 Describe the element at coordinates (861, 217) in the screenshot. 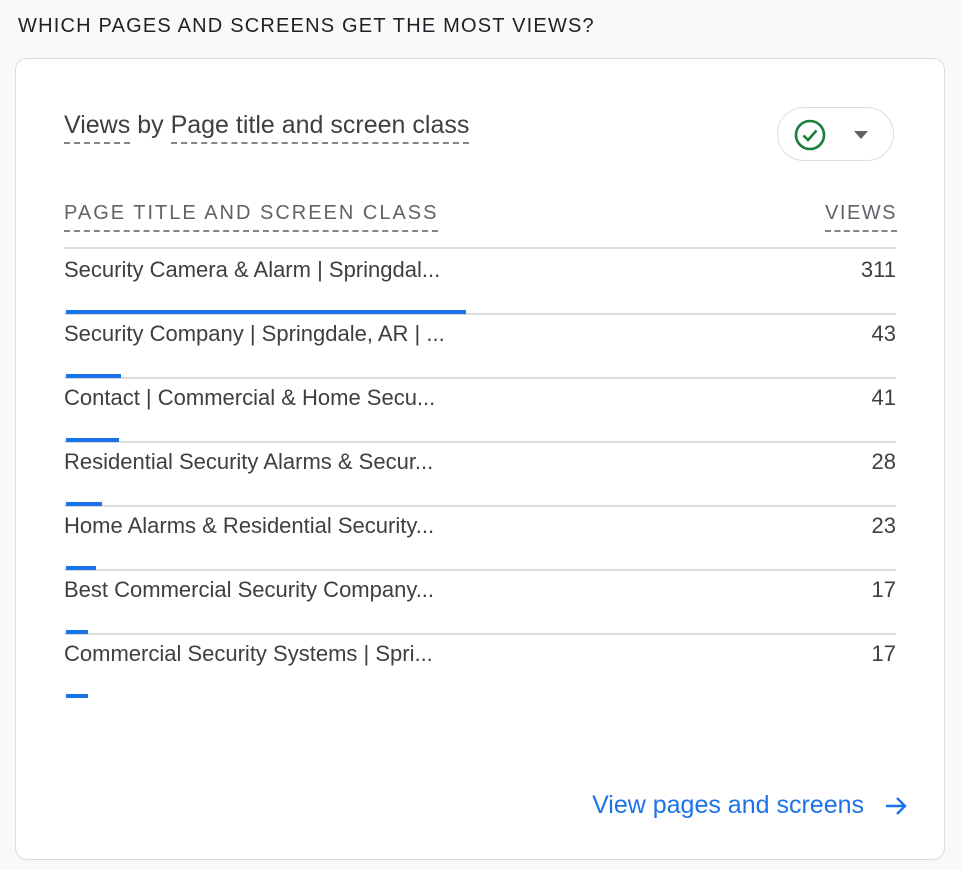

I see `column-header-views: VIEWS` at that location.